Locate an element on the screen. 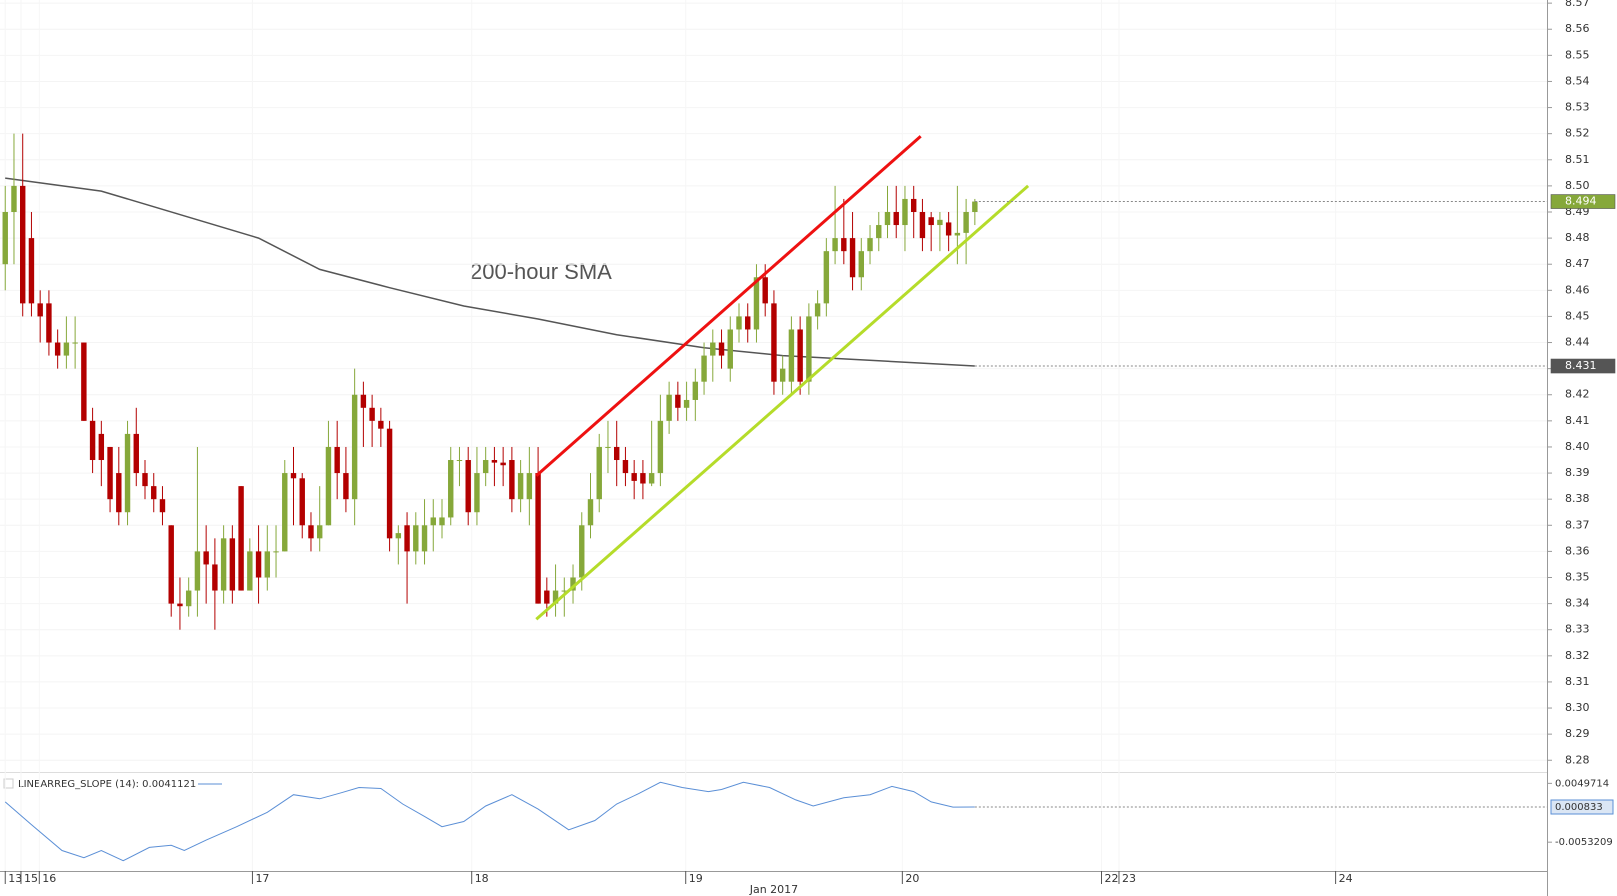  last-value-label: 8.431 is located at coordinates (1581, 365).